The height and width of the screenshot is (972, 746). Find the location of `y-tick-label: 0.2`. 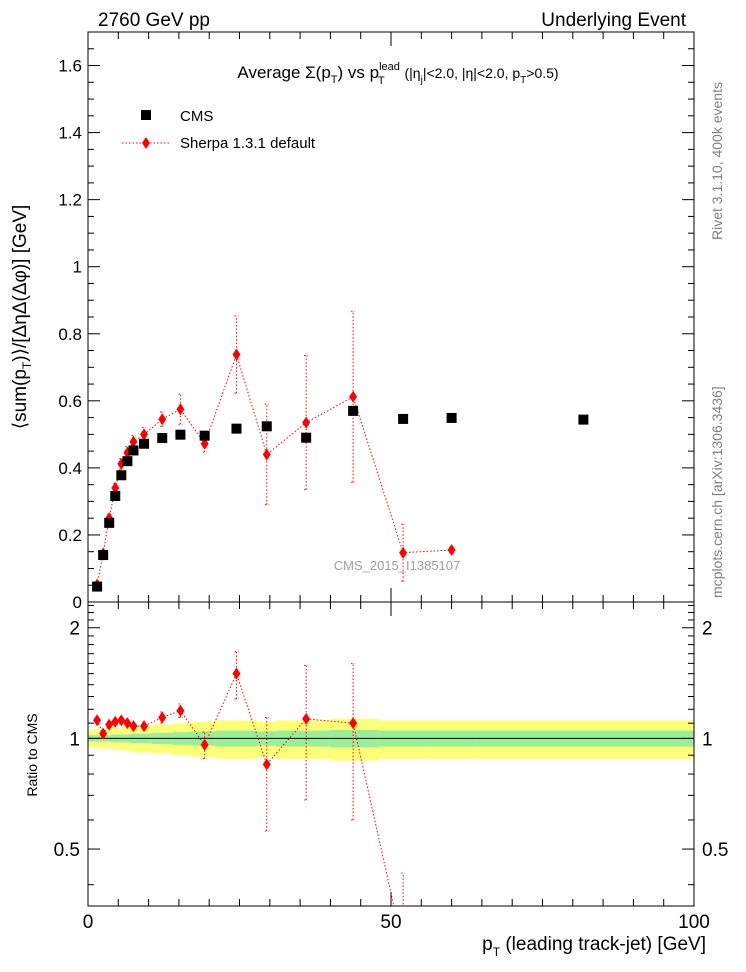

y-tick-label: 0.2 is located at coordinates (70, 535).